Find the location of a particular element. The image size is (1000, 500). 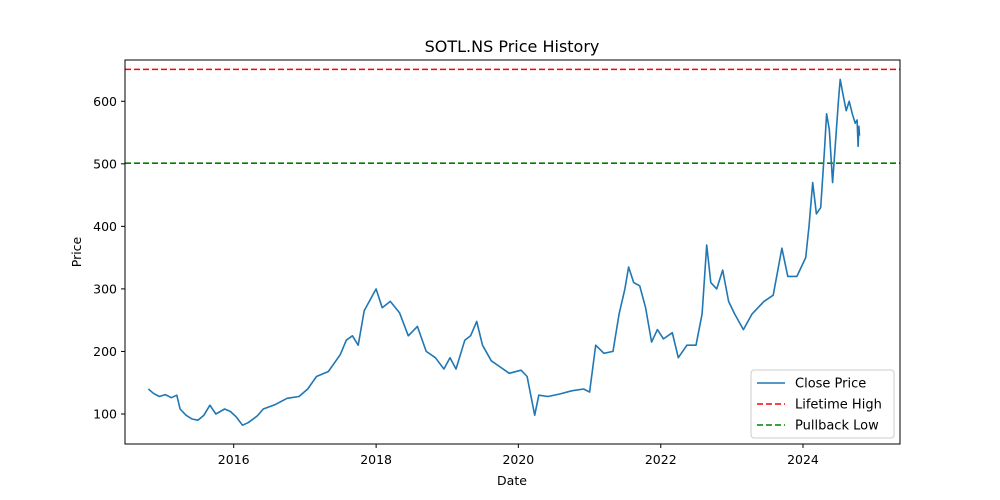

x-tick-label: 2016 is located at coordinates (234, 459).